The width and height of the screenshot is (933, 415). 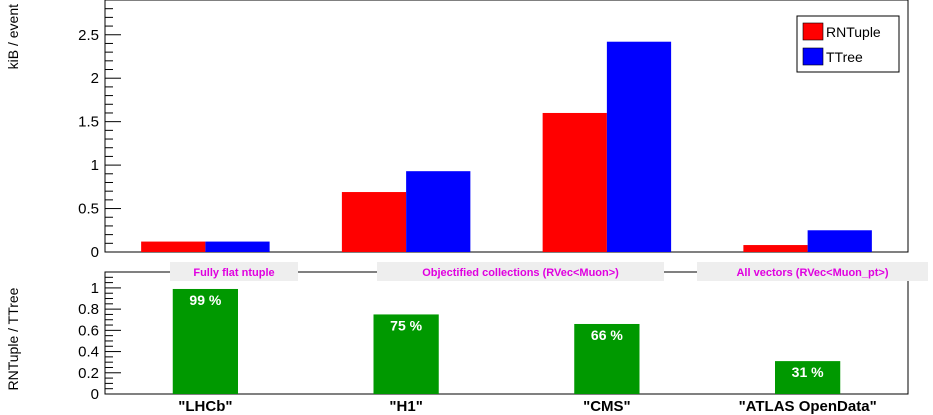 What do you see at coordinates (95, 165) in the screenshot?
I see `top-y-tick-label: 1` at bounding box center [95, 165].